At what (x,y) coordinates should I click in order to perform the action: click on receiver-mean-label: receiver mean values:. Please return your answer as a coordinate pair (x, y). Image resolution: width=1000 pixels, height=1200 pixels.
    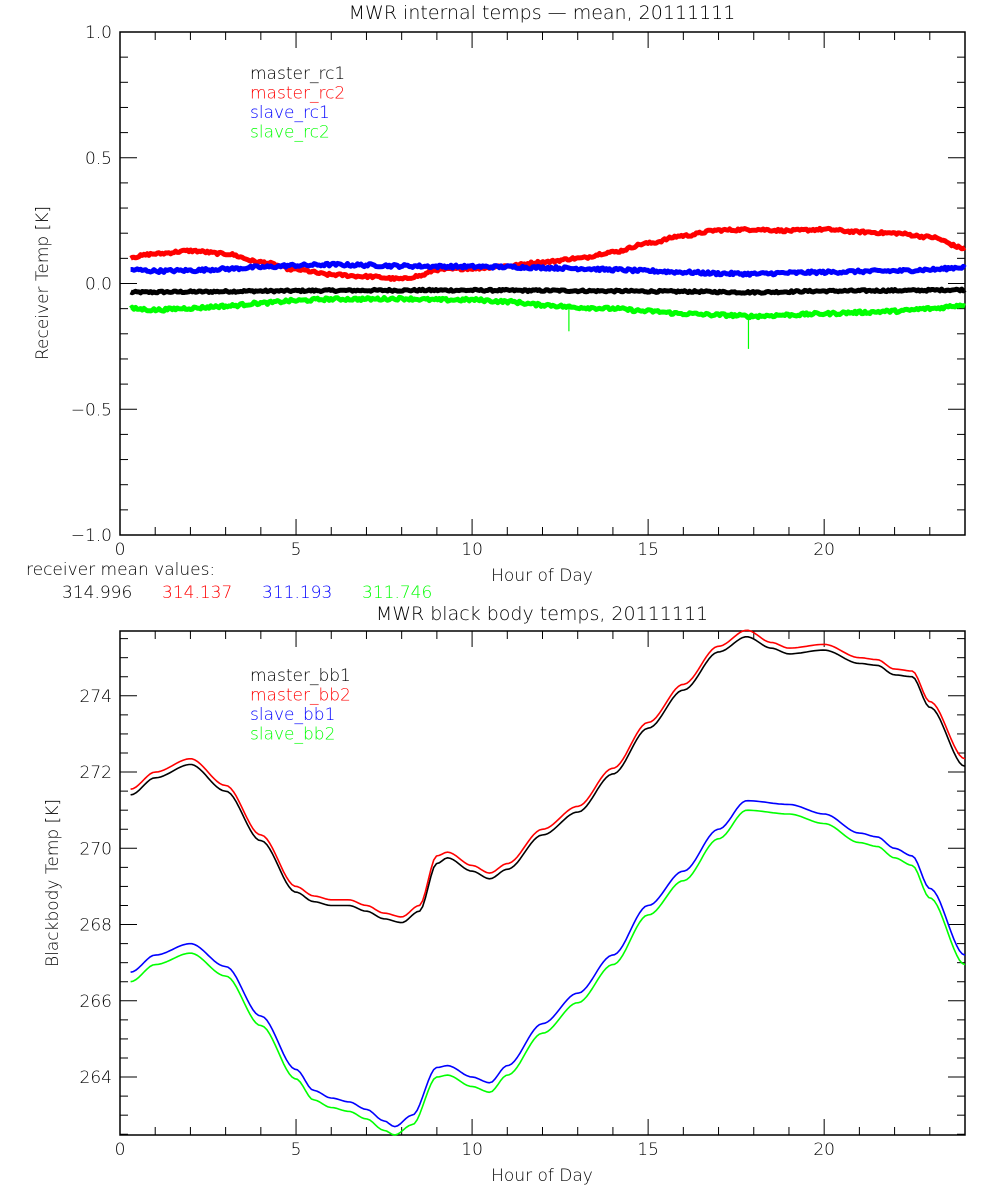
    Looking at the image, I should click on (120, 570).